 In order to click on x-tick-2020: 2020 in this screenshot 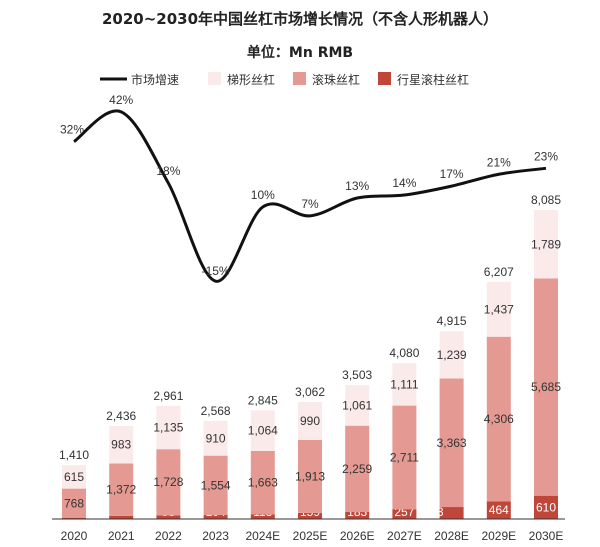, I will do `click(74, 536)`.